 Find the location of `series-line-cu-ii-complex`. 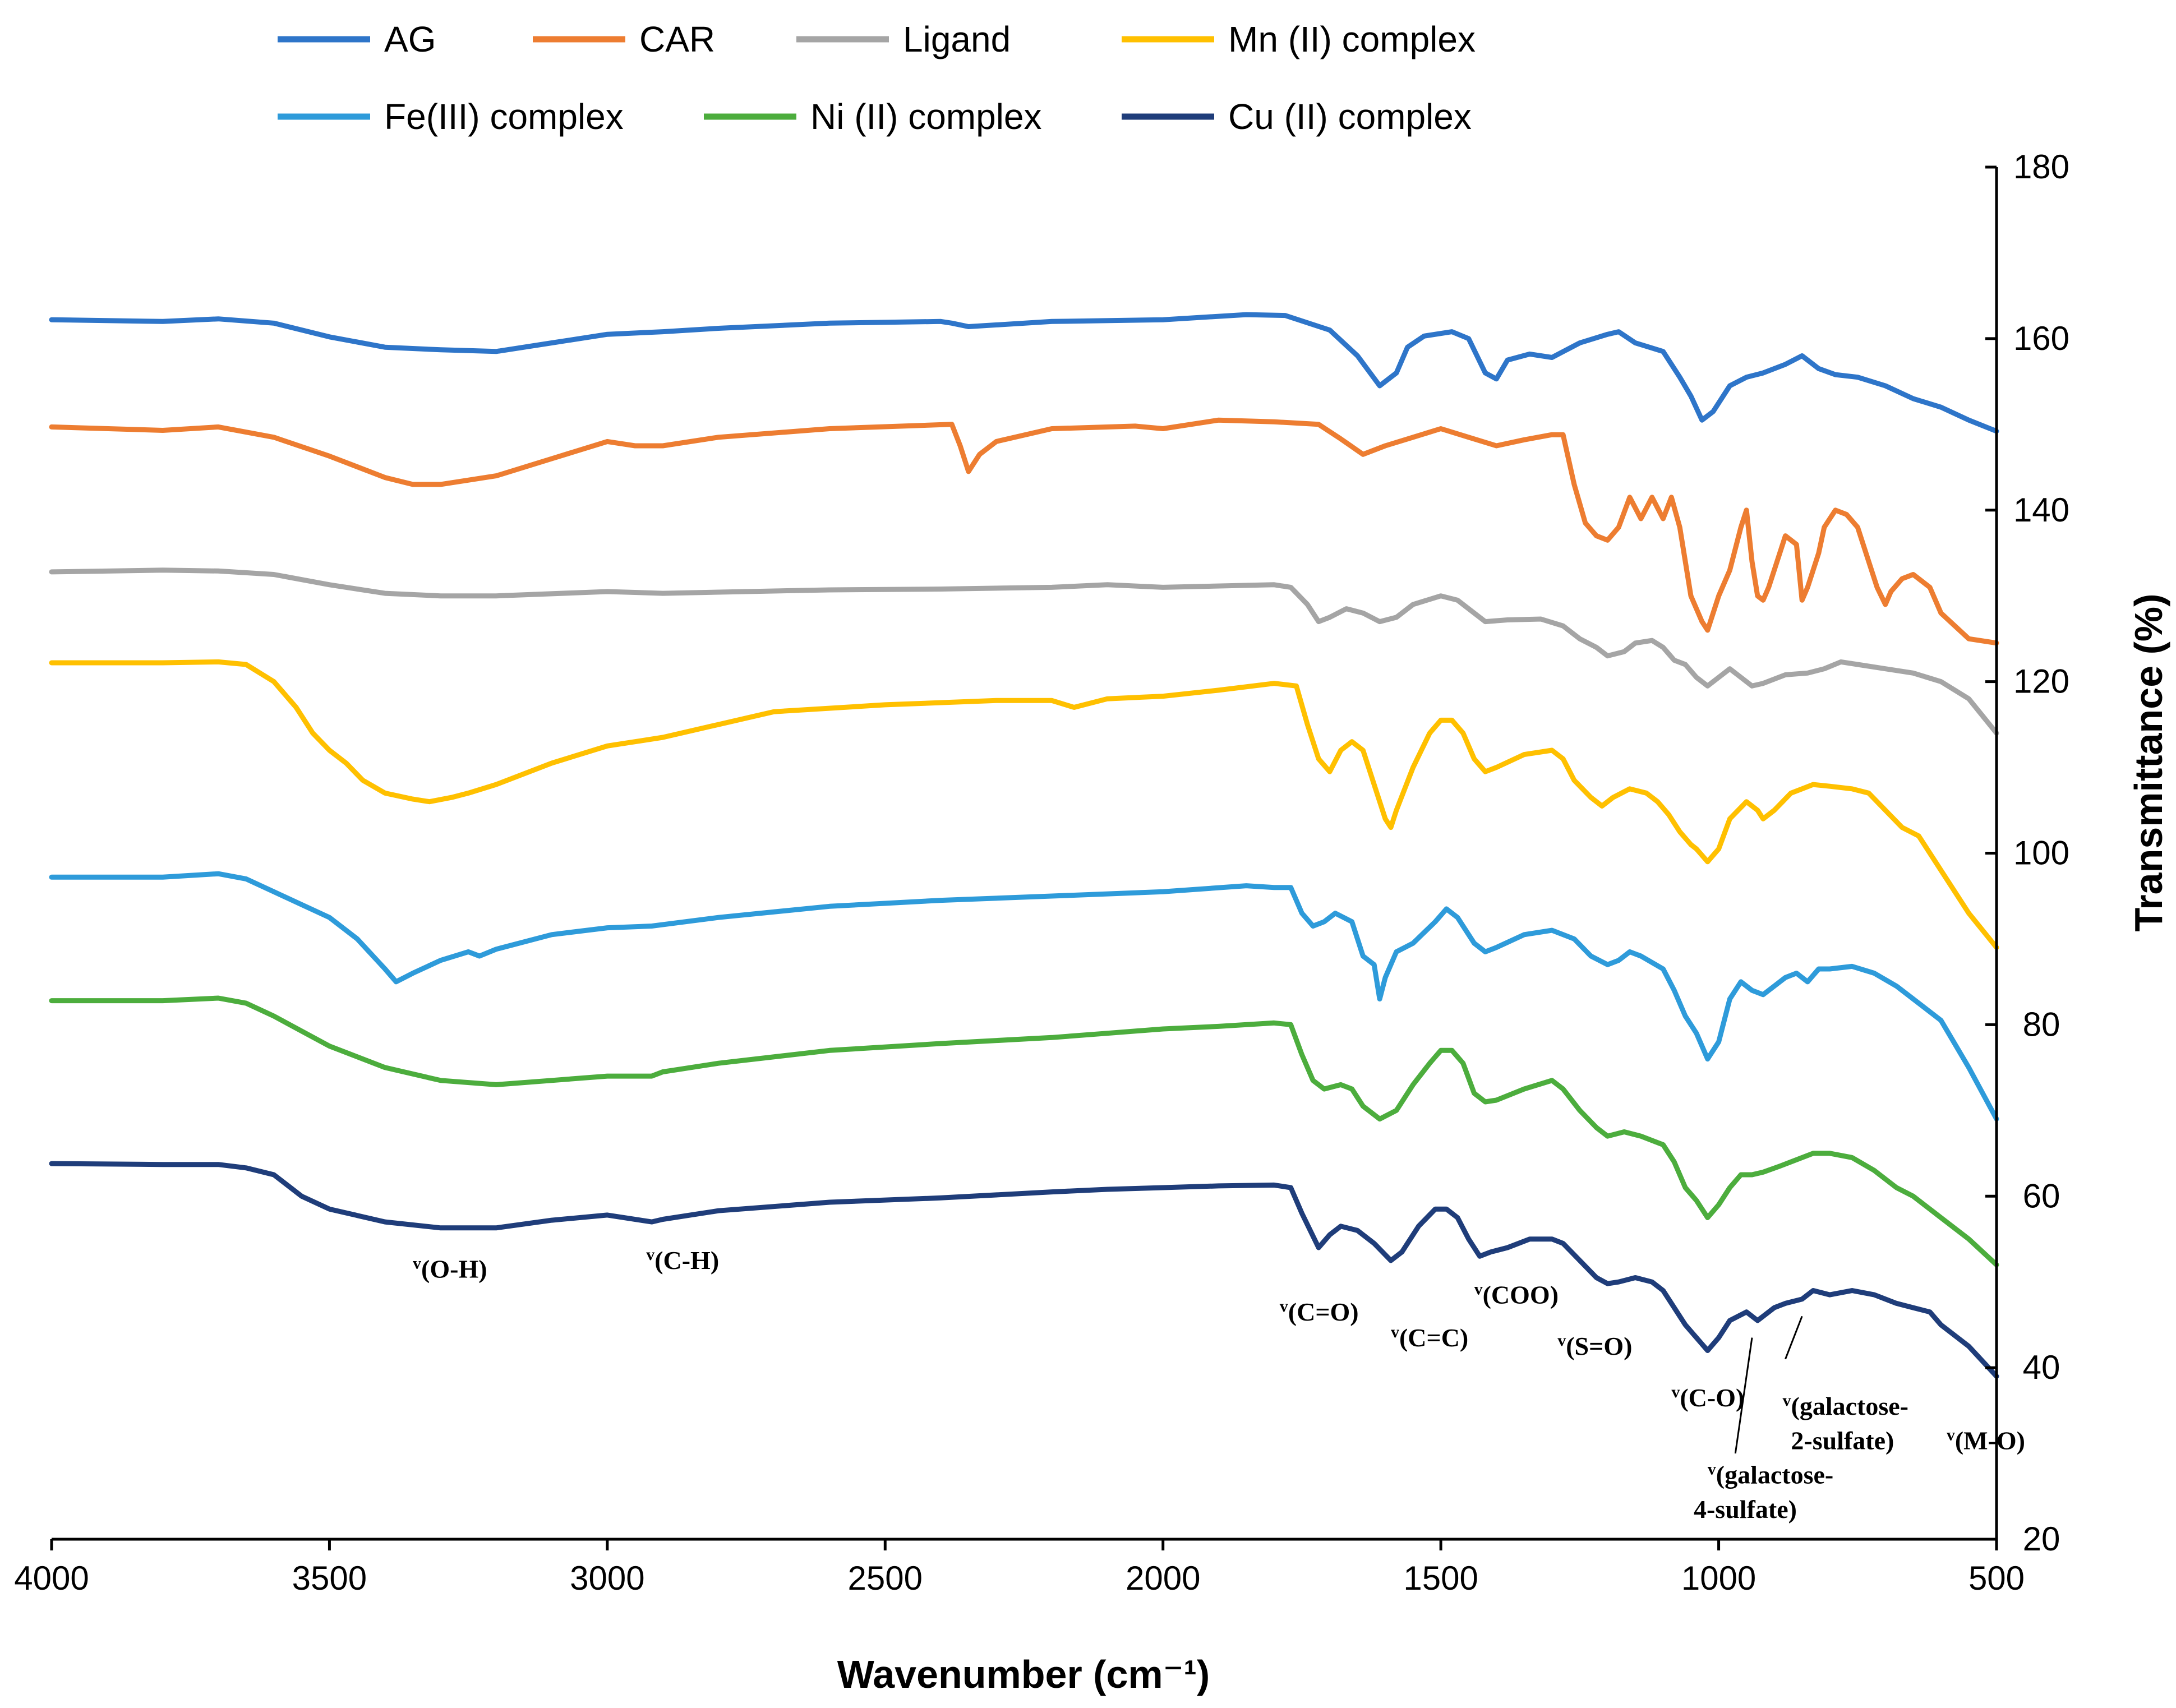

series-line-cu-ii-complex is located at coordinates (1024, 1270).